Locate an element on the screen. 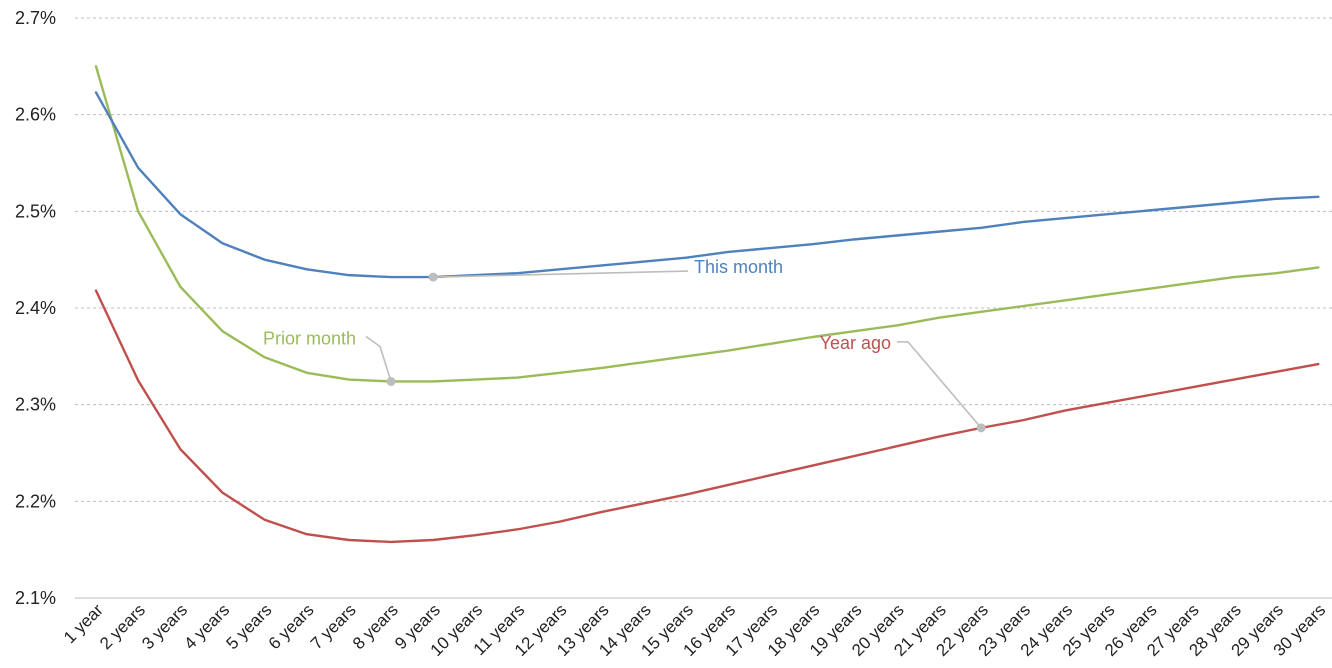  series-annotations: This month Prior month Year ago is located at coordinates (624, 345).